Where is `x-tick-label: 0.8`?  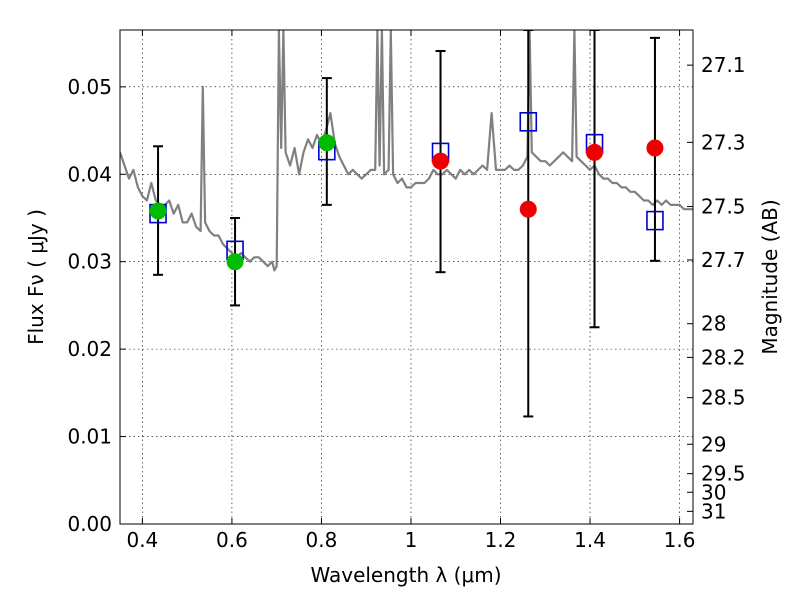 x-tick-label: 0.8 is located at coordinates (322, 540).